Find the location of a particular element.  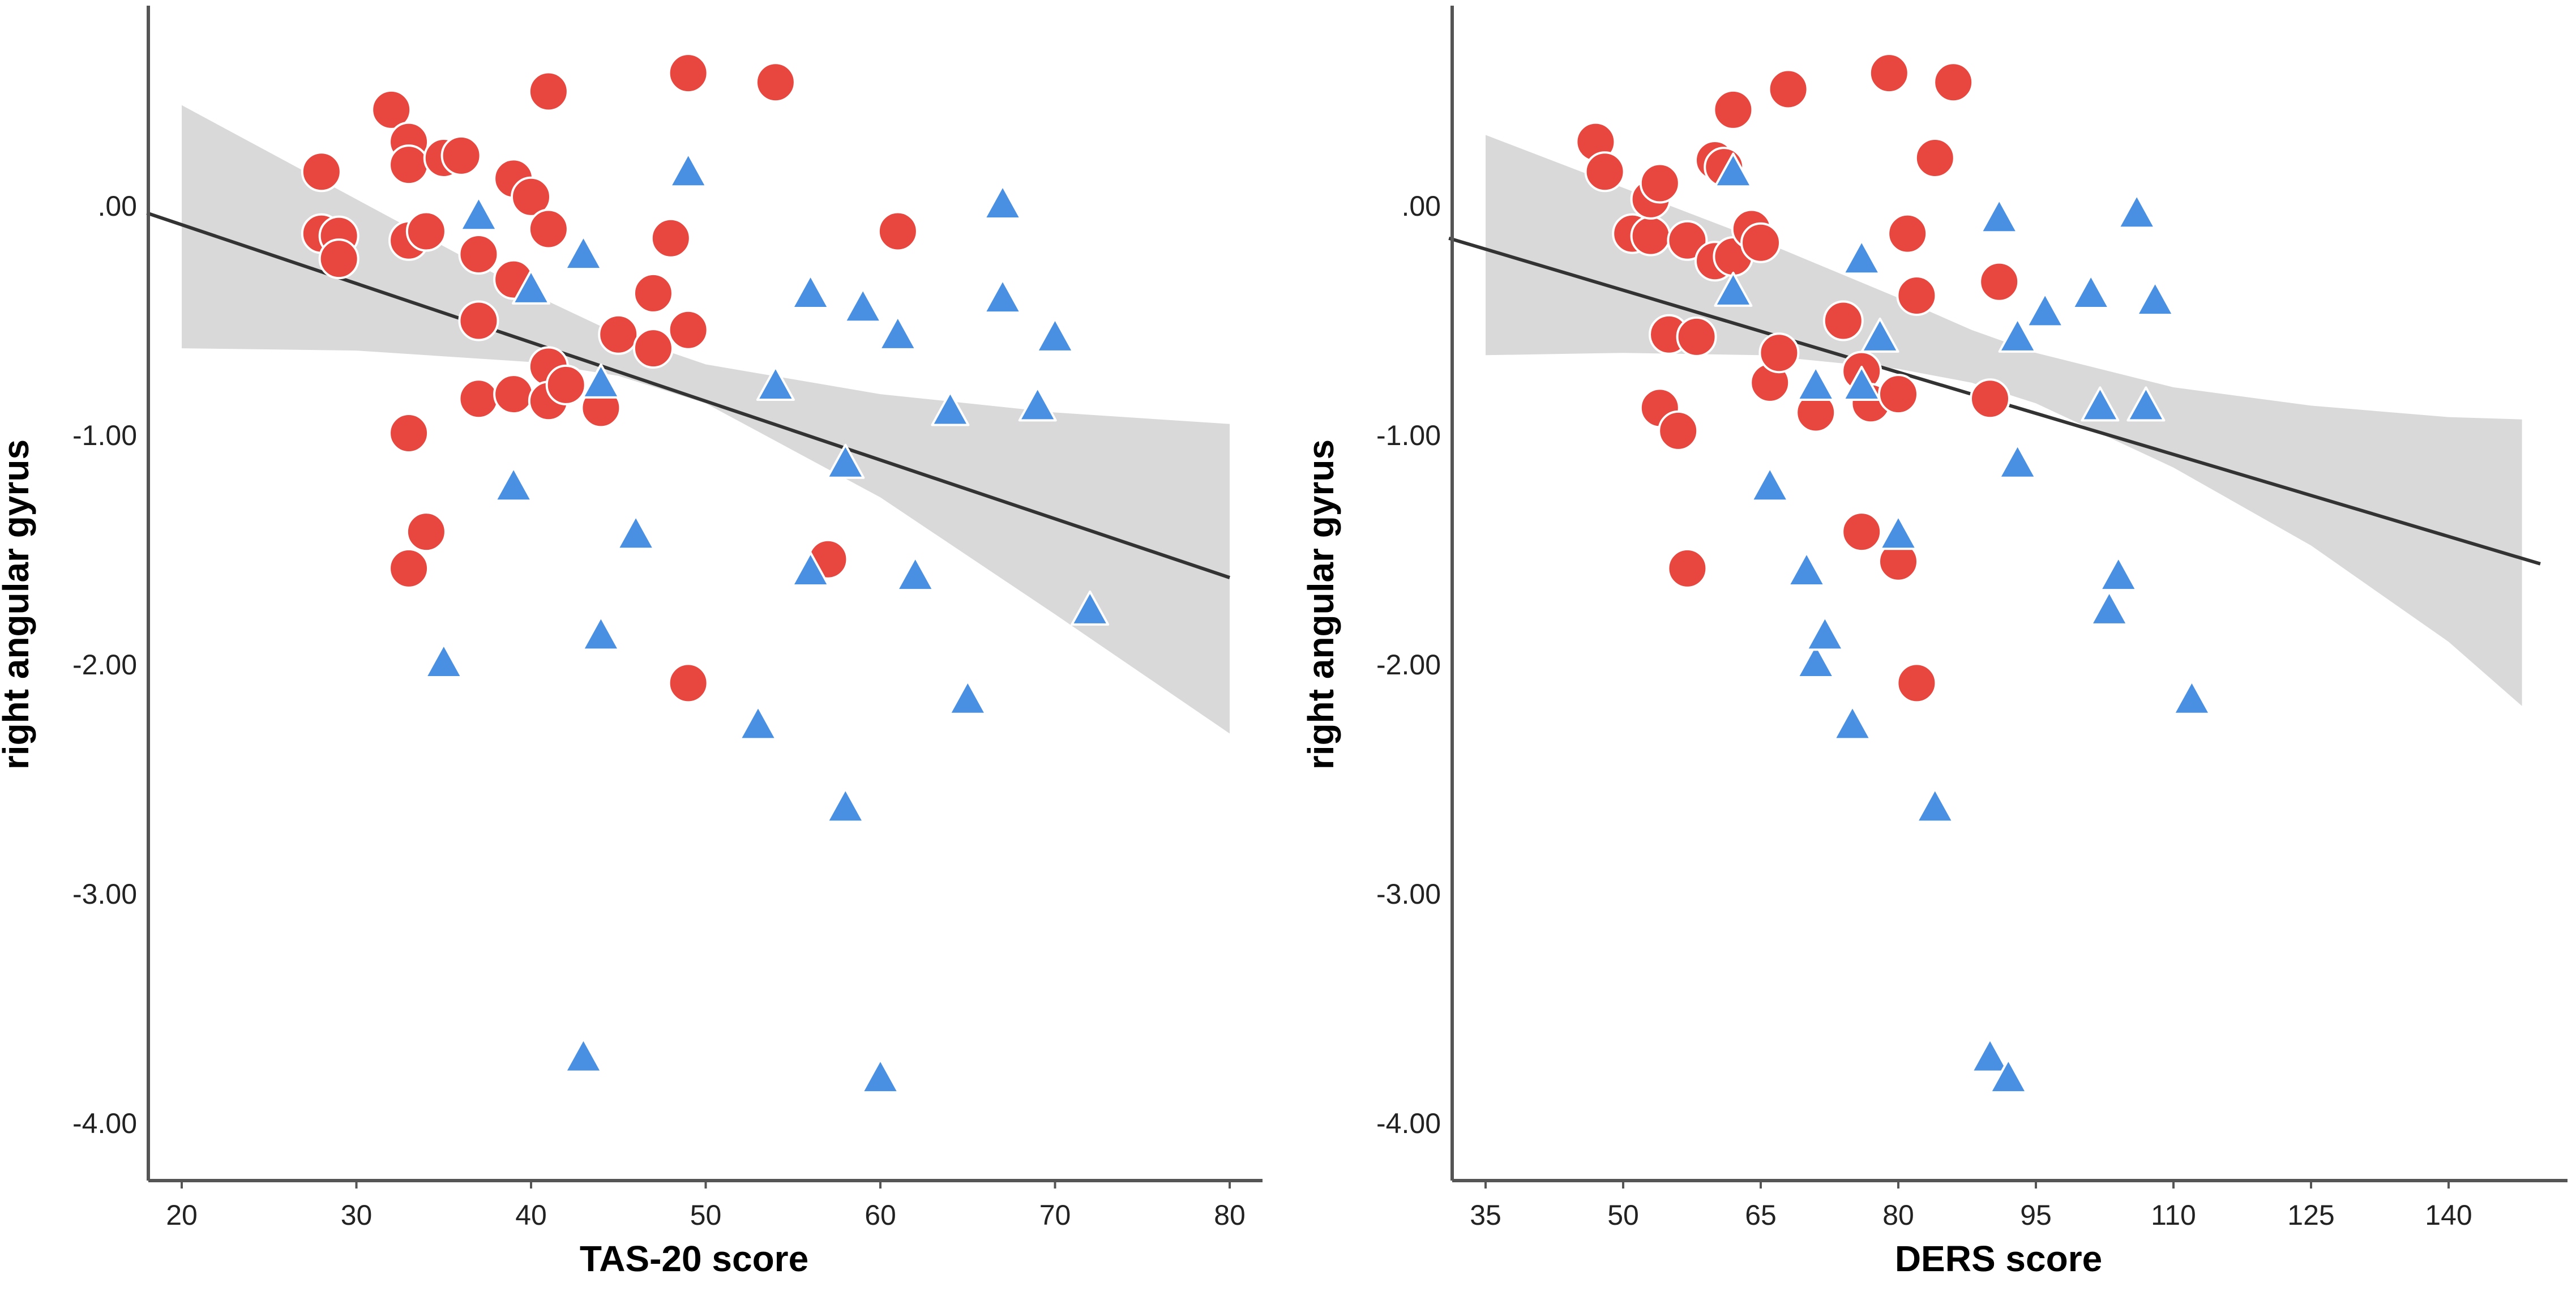

x-tick-label: 95 is located at coordinates (2036, 1215).